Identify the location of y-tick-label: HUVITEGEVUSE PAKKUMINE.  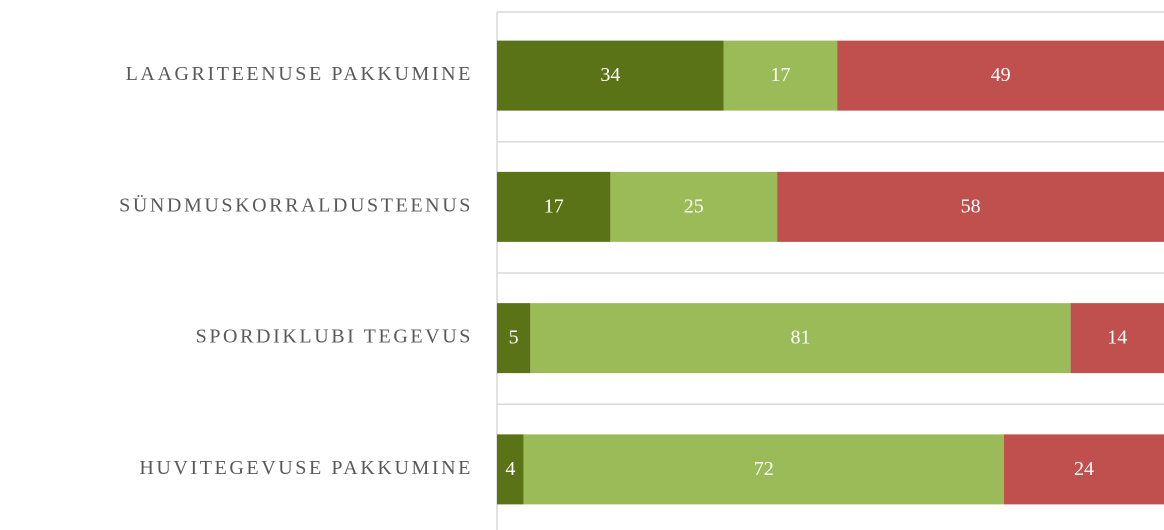
(306, 468).